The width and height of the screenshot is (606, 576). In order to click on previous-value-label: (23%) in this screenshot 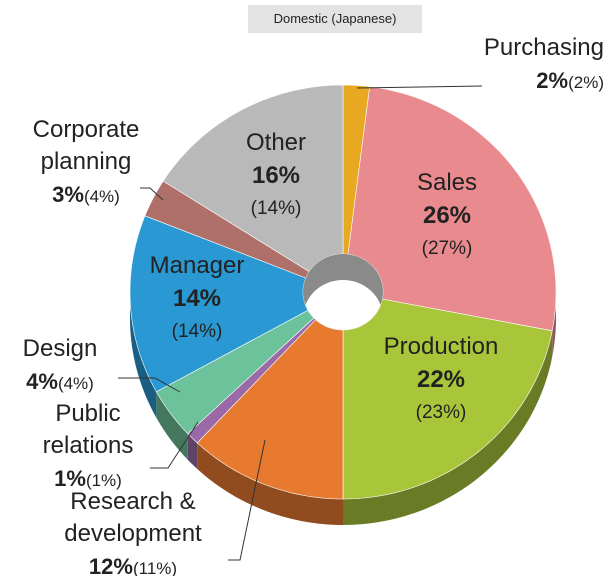, I will do `click(441, 412)`.